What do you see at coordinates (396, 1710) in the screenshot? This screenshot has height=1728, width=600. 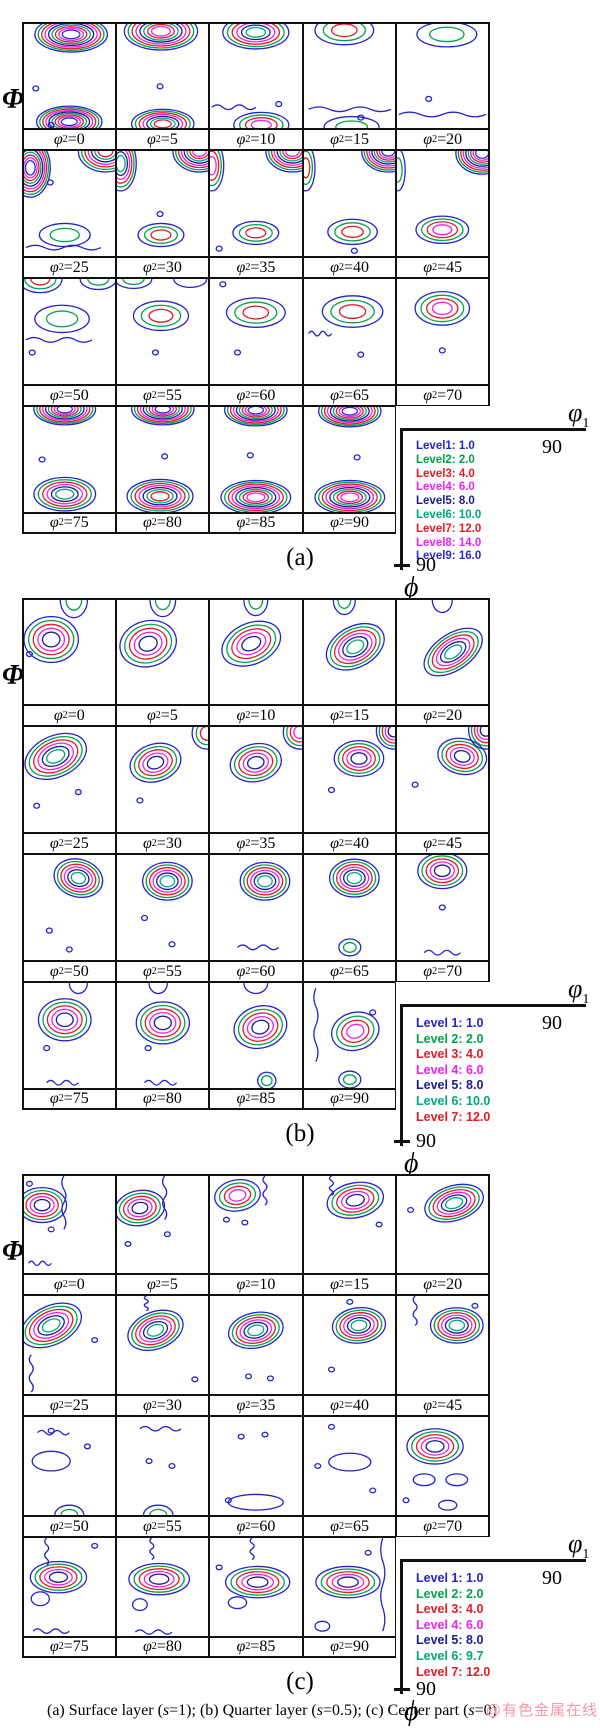 I see `caption-segment: =0.5); (c) Center part (` at bounding box center [396, 1710].